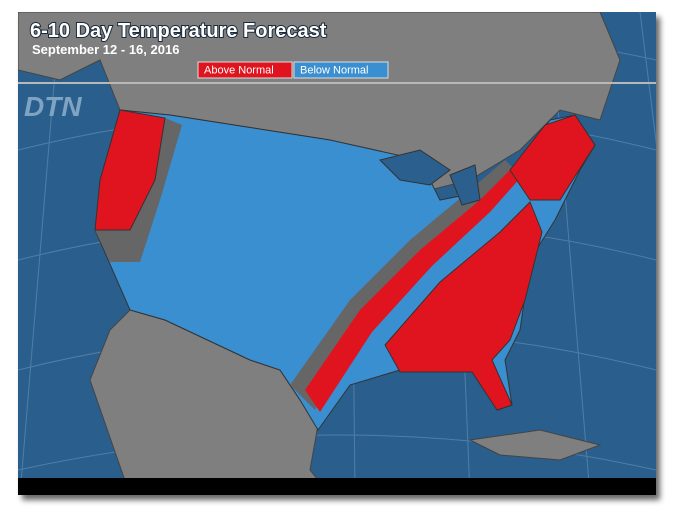 The width and height of the screenshot is (692, 532). What do you see at coordinates (130, 170) in the screenshot?
I see `west-above` at bounding box center [130, 170].